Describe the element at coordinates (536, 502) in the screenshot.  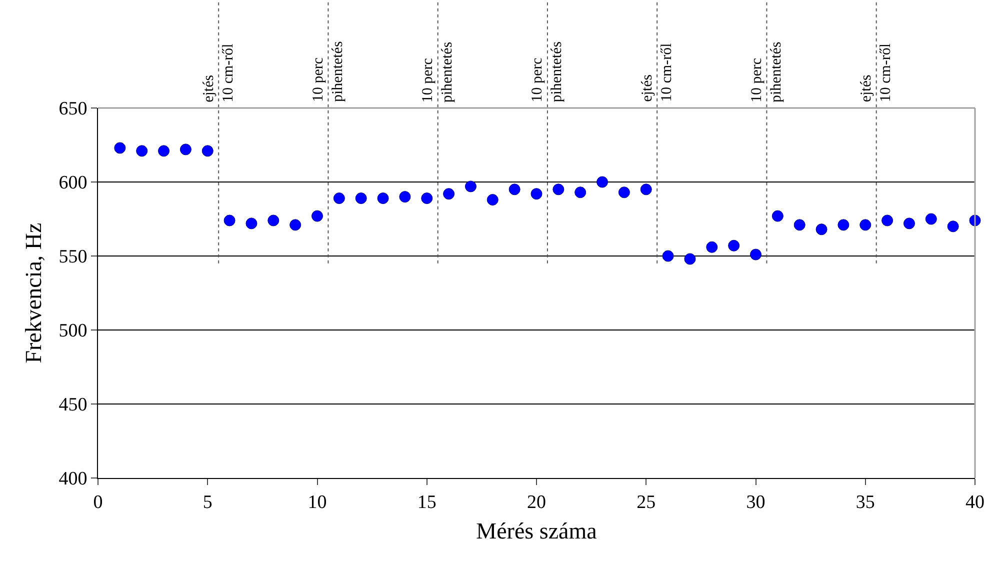
I see `x-tick-label: 20` at that location.